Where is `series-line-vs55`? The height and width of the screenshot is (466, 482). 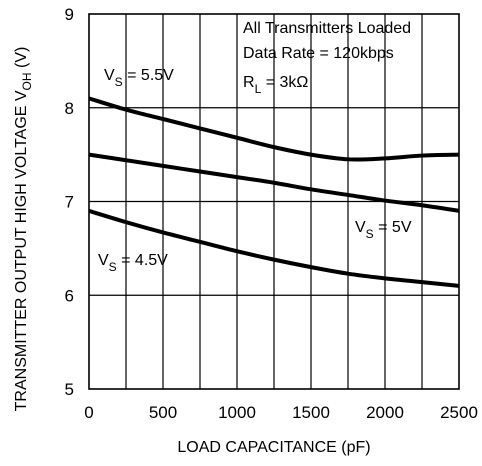 series-line-vs55 is located at coordinates (274, 129).